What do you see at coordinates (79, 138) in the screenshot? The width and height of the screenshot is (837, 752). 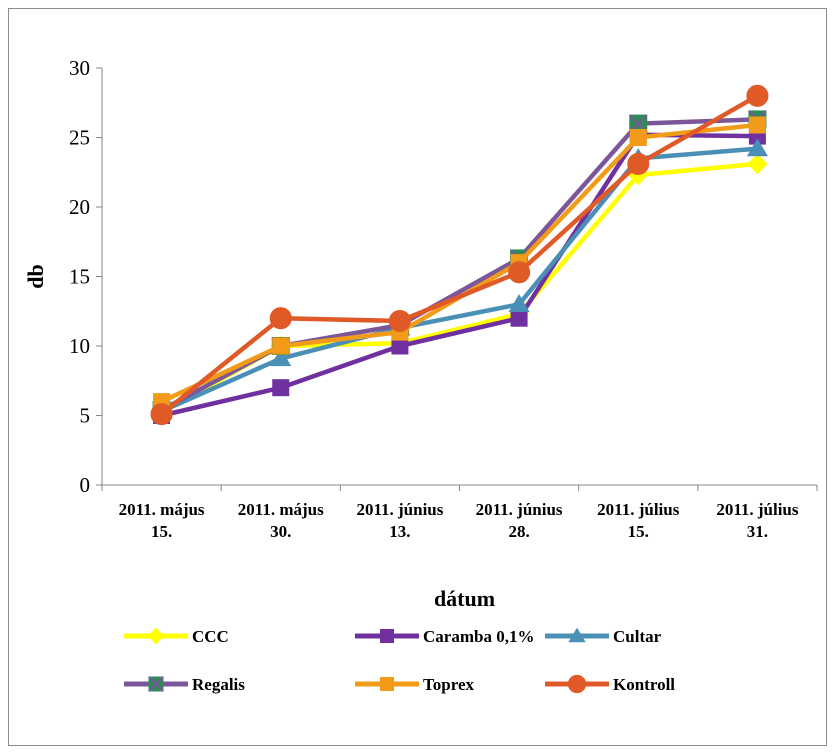 I see `y-tick-label: 25` at bounding box center [79, 138].